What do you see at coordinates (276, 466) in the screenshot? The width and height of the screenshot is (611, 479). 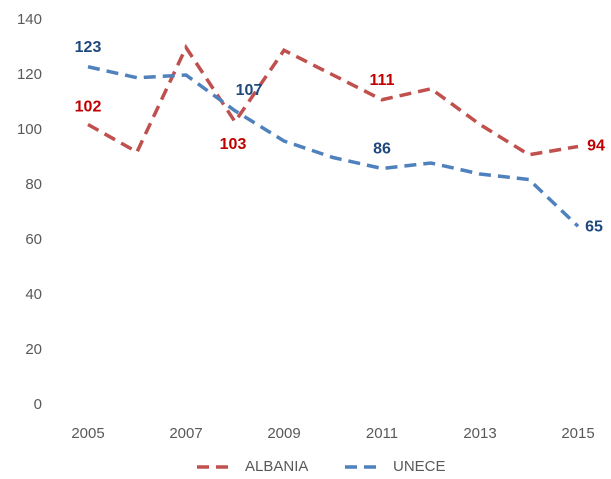 I see `legend-label: ALBANIA` at bounding box center [276, 466].